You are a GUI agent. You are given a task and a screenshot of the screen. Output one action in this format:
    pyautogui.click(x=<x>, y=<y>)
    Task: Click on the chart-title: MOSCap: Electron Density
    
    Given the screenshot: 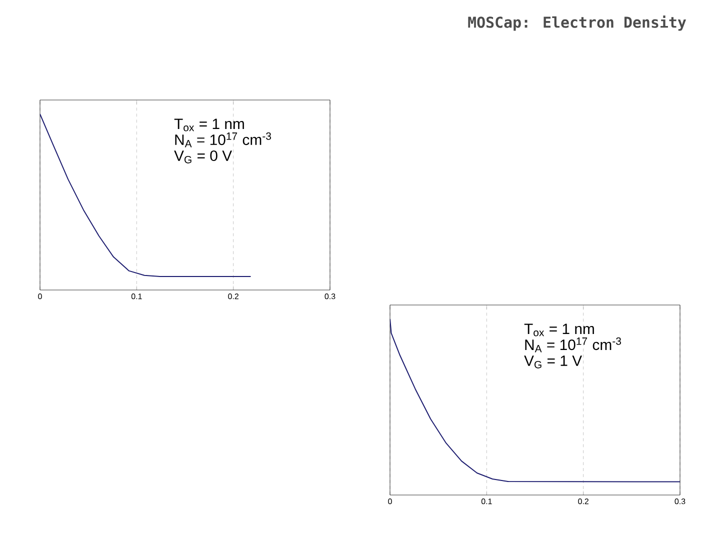 What is the action you would take?
    pyautogui.click(x=577, y=23)
    